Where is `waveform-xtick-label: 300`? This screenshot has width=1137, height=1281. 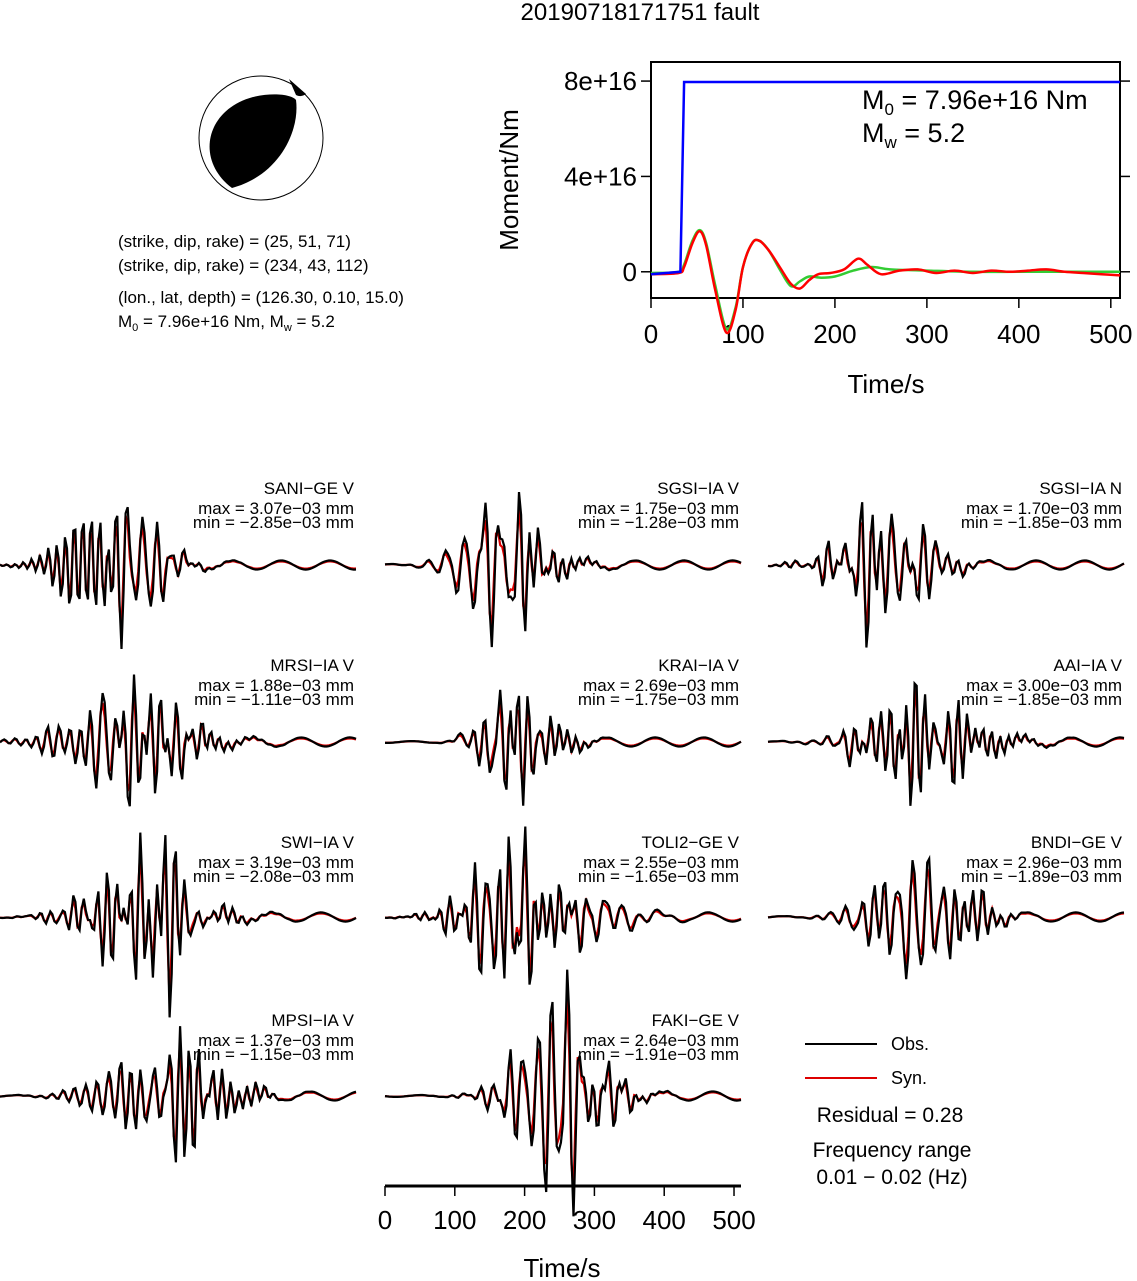 waveform-xtick-label: 300 is located at coordinates (594, 1220).